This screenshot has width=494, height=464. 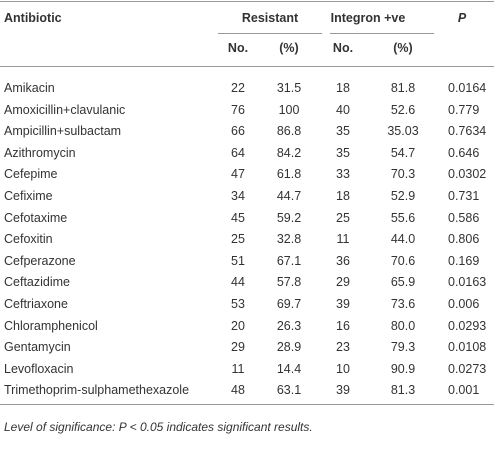 I want to click on cell: 67.1, so click(x=289, y=260).